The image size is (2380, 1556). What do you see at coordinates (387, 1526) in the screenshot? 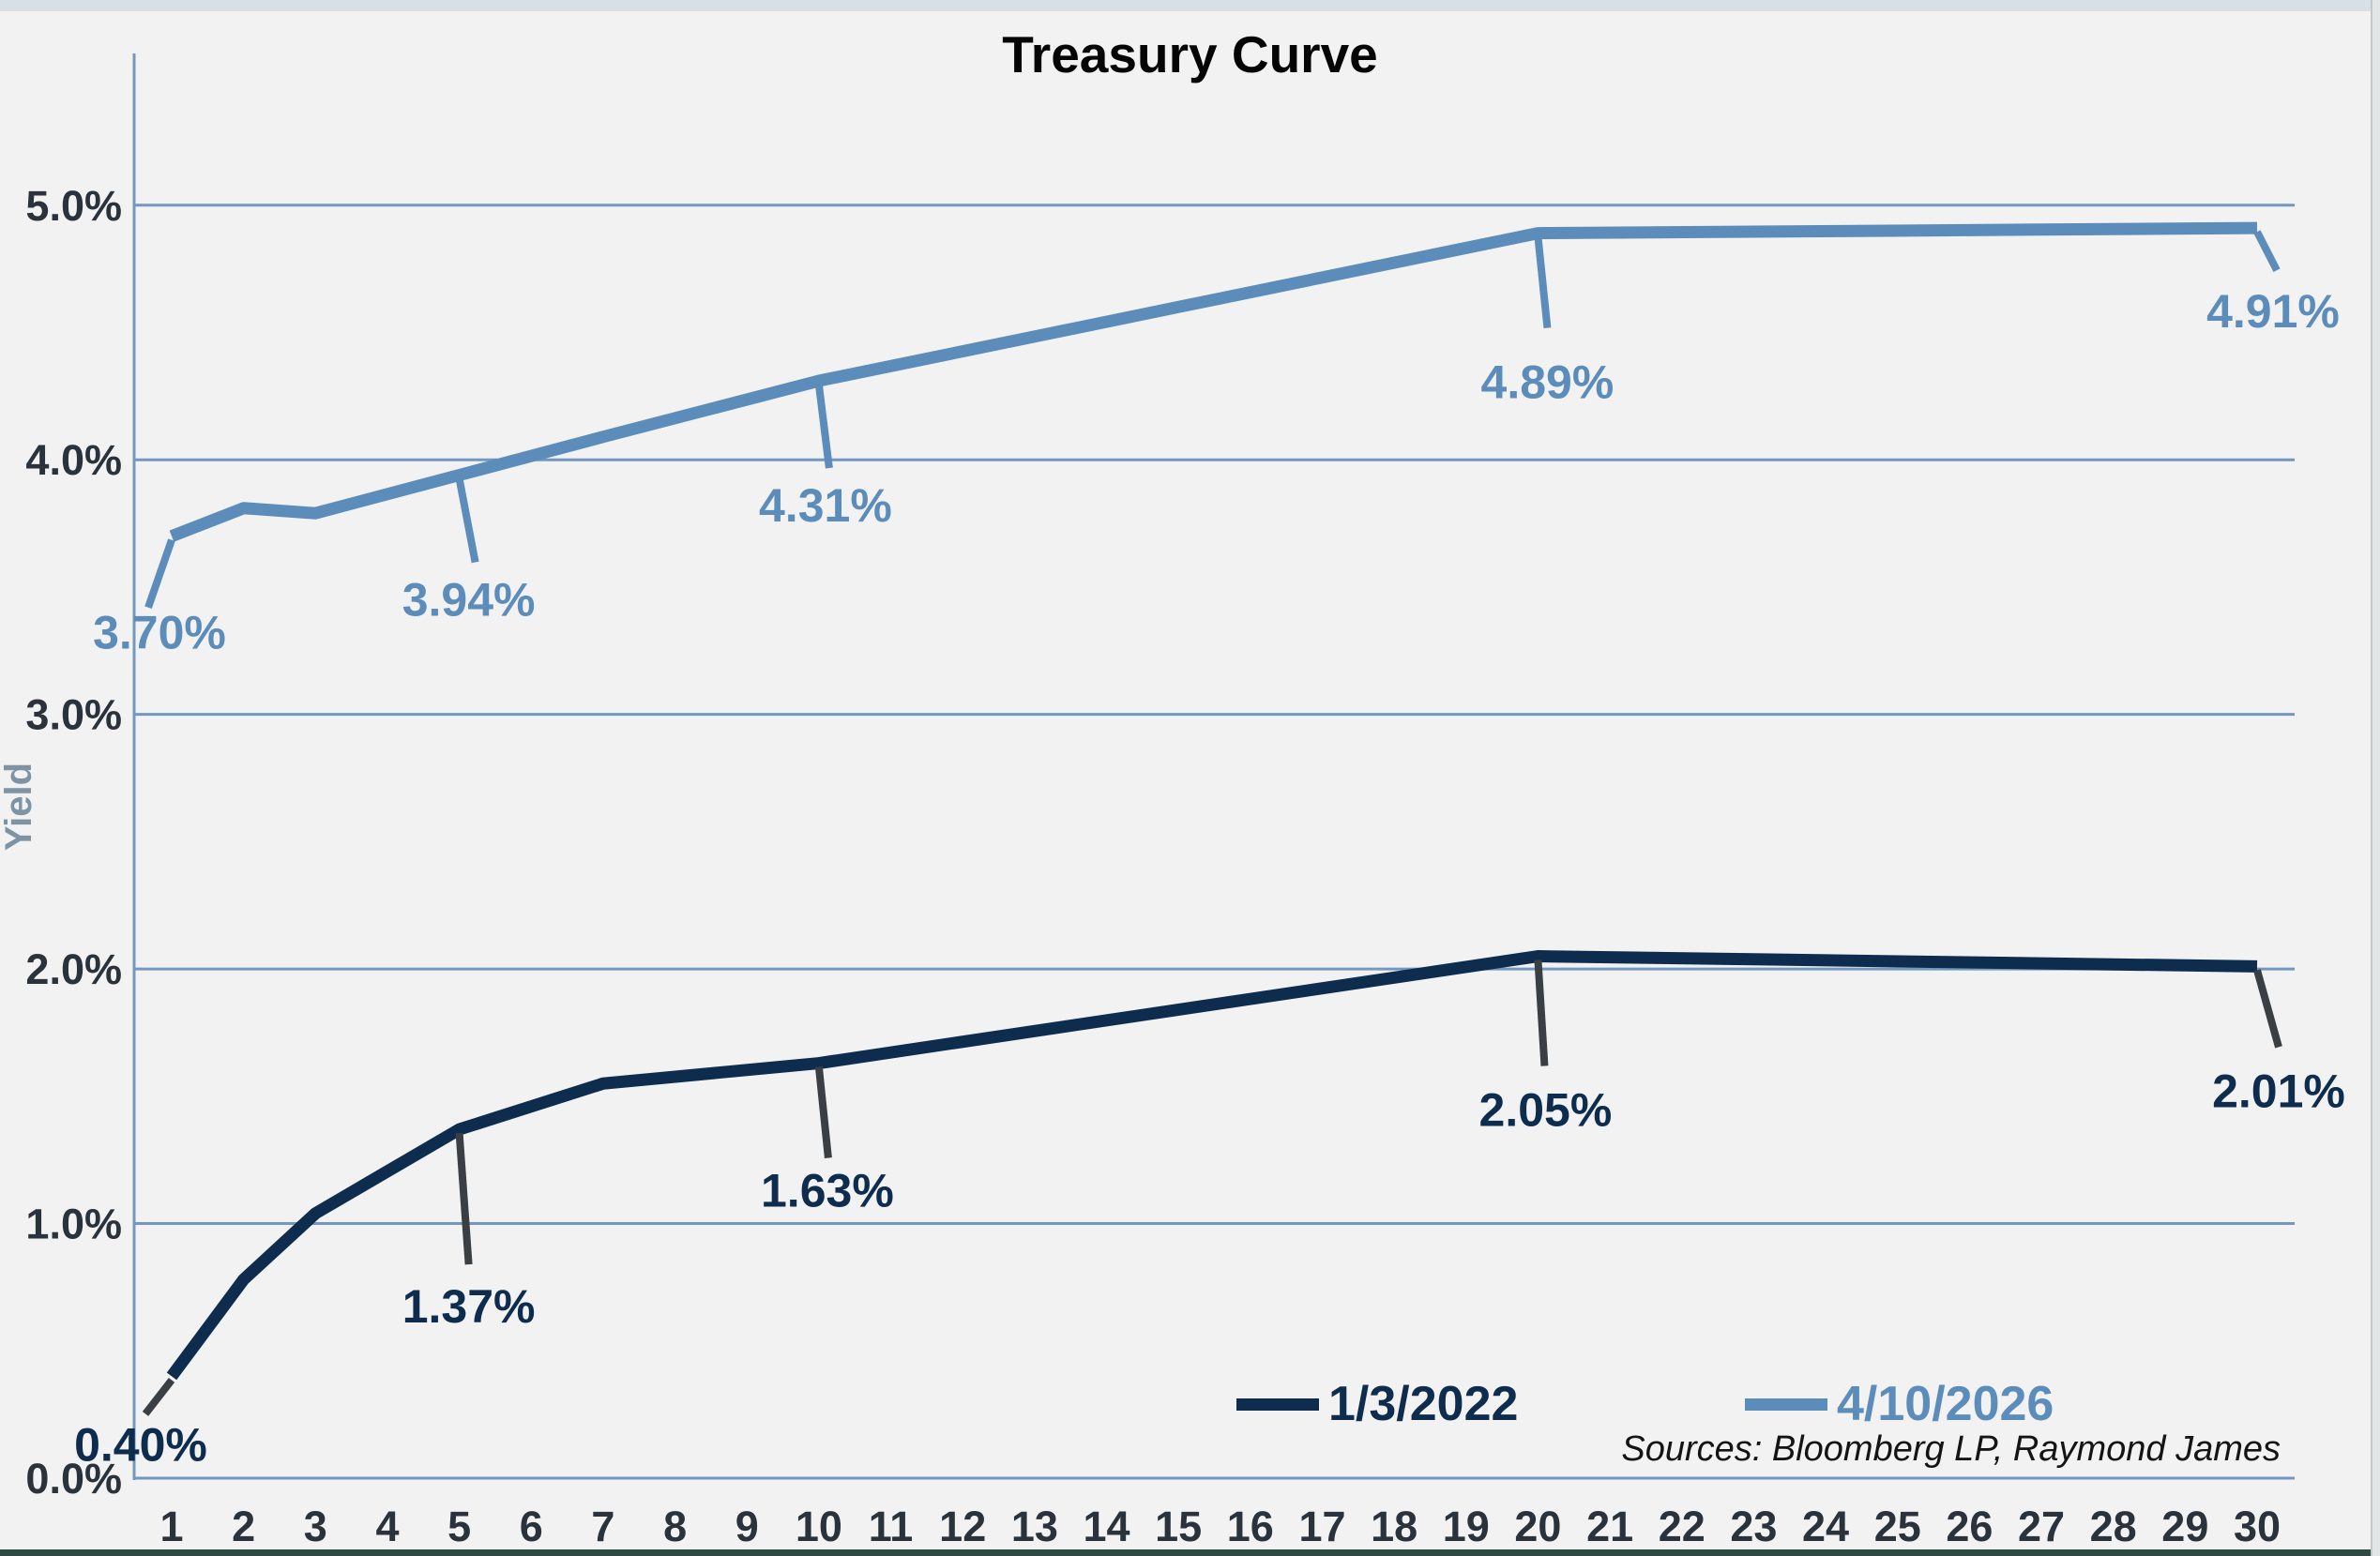
I see `x-tick-label: 4` at bounding box center [387, 1526].